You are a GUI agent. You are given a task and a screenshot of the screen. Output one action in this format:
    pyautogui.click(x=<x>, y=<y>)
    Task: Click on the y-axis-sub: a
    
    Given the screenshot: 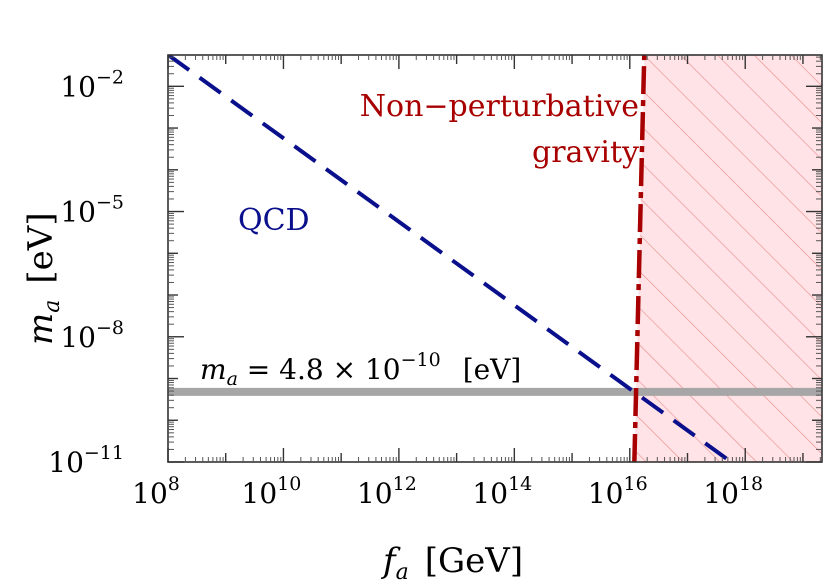 What is the action you would take?
    pyautogui.click(x=52, y=306)
    